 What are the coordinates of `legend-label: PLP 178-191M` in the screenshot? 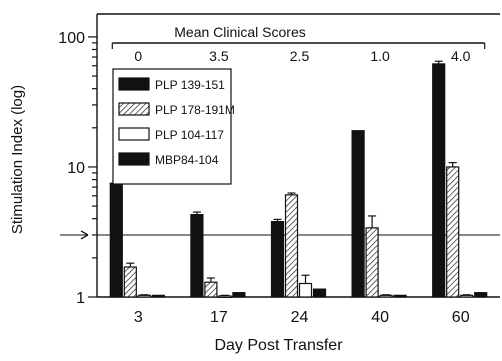 It's located at (195, 110).